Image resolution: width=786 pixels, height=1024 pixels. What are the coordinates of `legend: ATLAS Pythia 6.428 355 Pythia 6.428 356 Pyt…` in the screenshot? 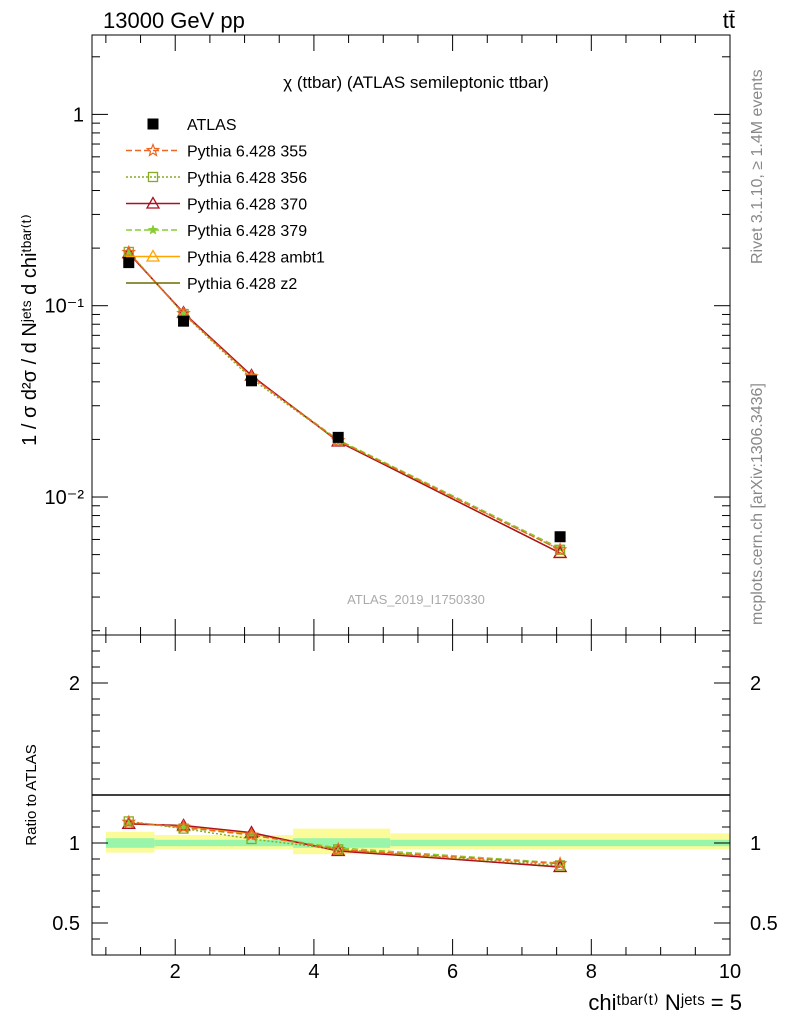 It's located at (225, 205).